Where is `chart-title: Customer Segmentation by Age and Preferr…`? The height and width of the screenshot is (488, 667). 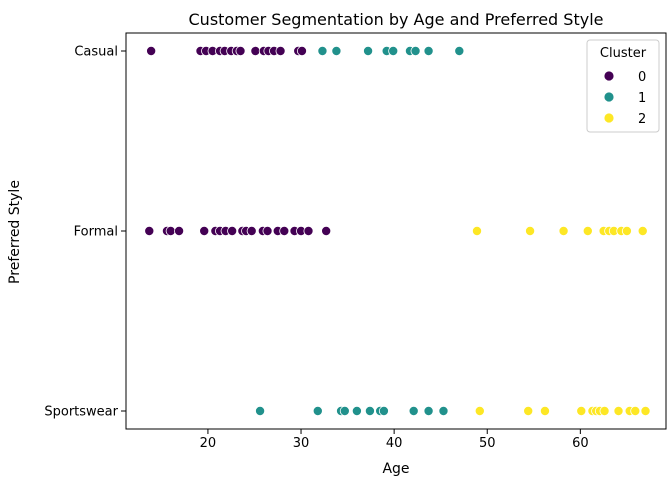 chart-title: Customer Segmentation by Age and Preferr… is located at coordinates (396, 19).